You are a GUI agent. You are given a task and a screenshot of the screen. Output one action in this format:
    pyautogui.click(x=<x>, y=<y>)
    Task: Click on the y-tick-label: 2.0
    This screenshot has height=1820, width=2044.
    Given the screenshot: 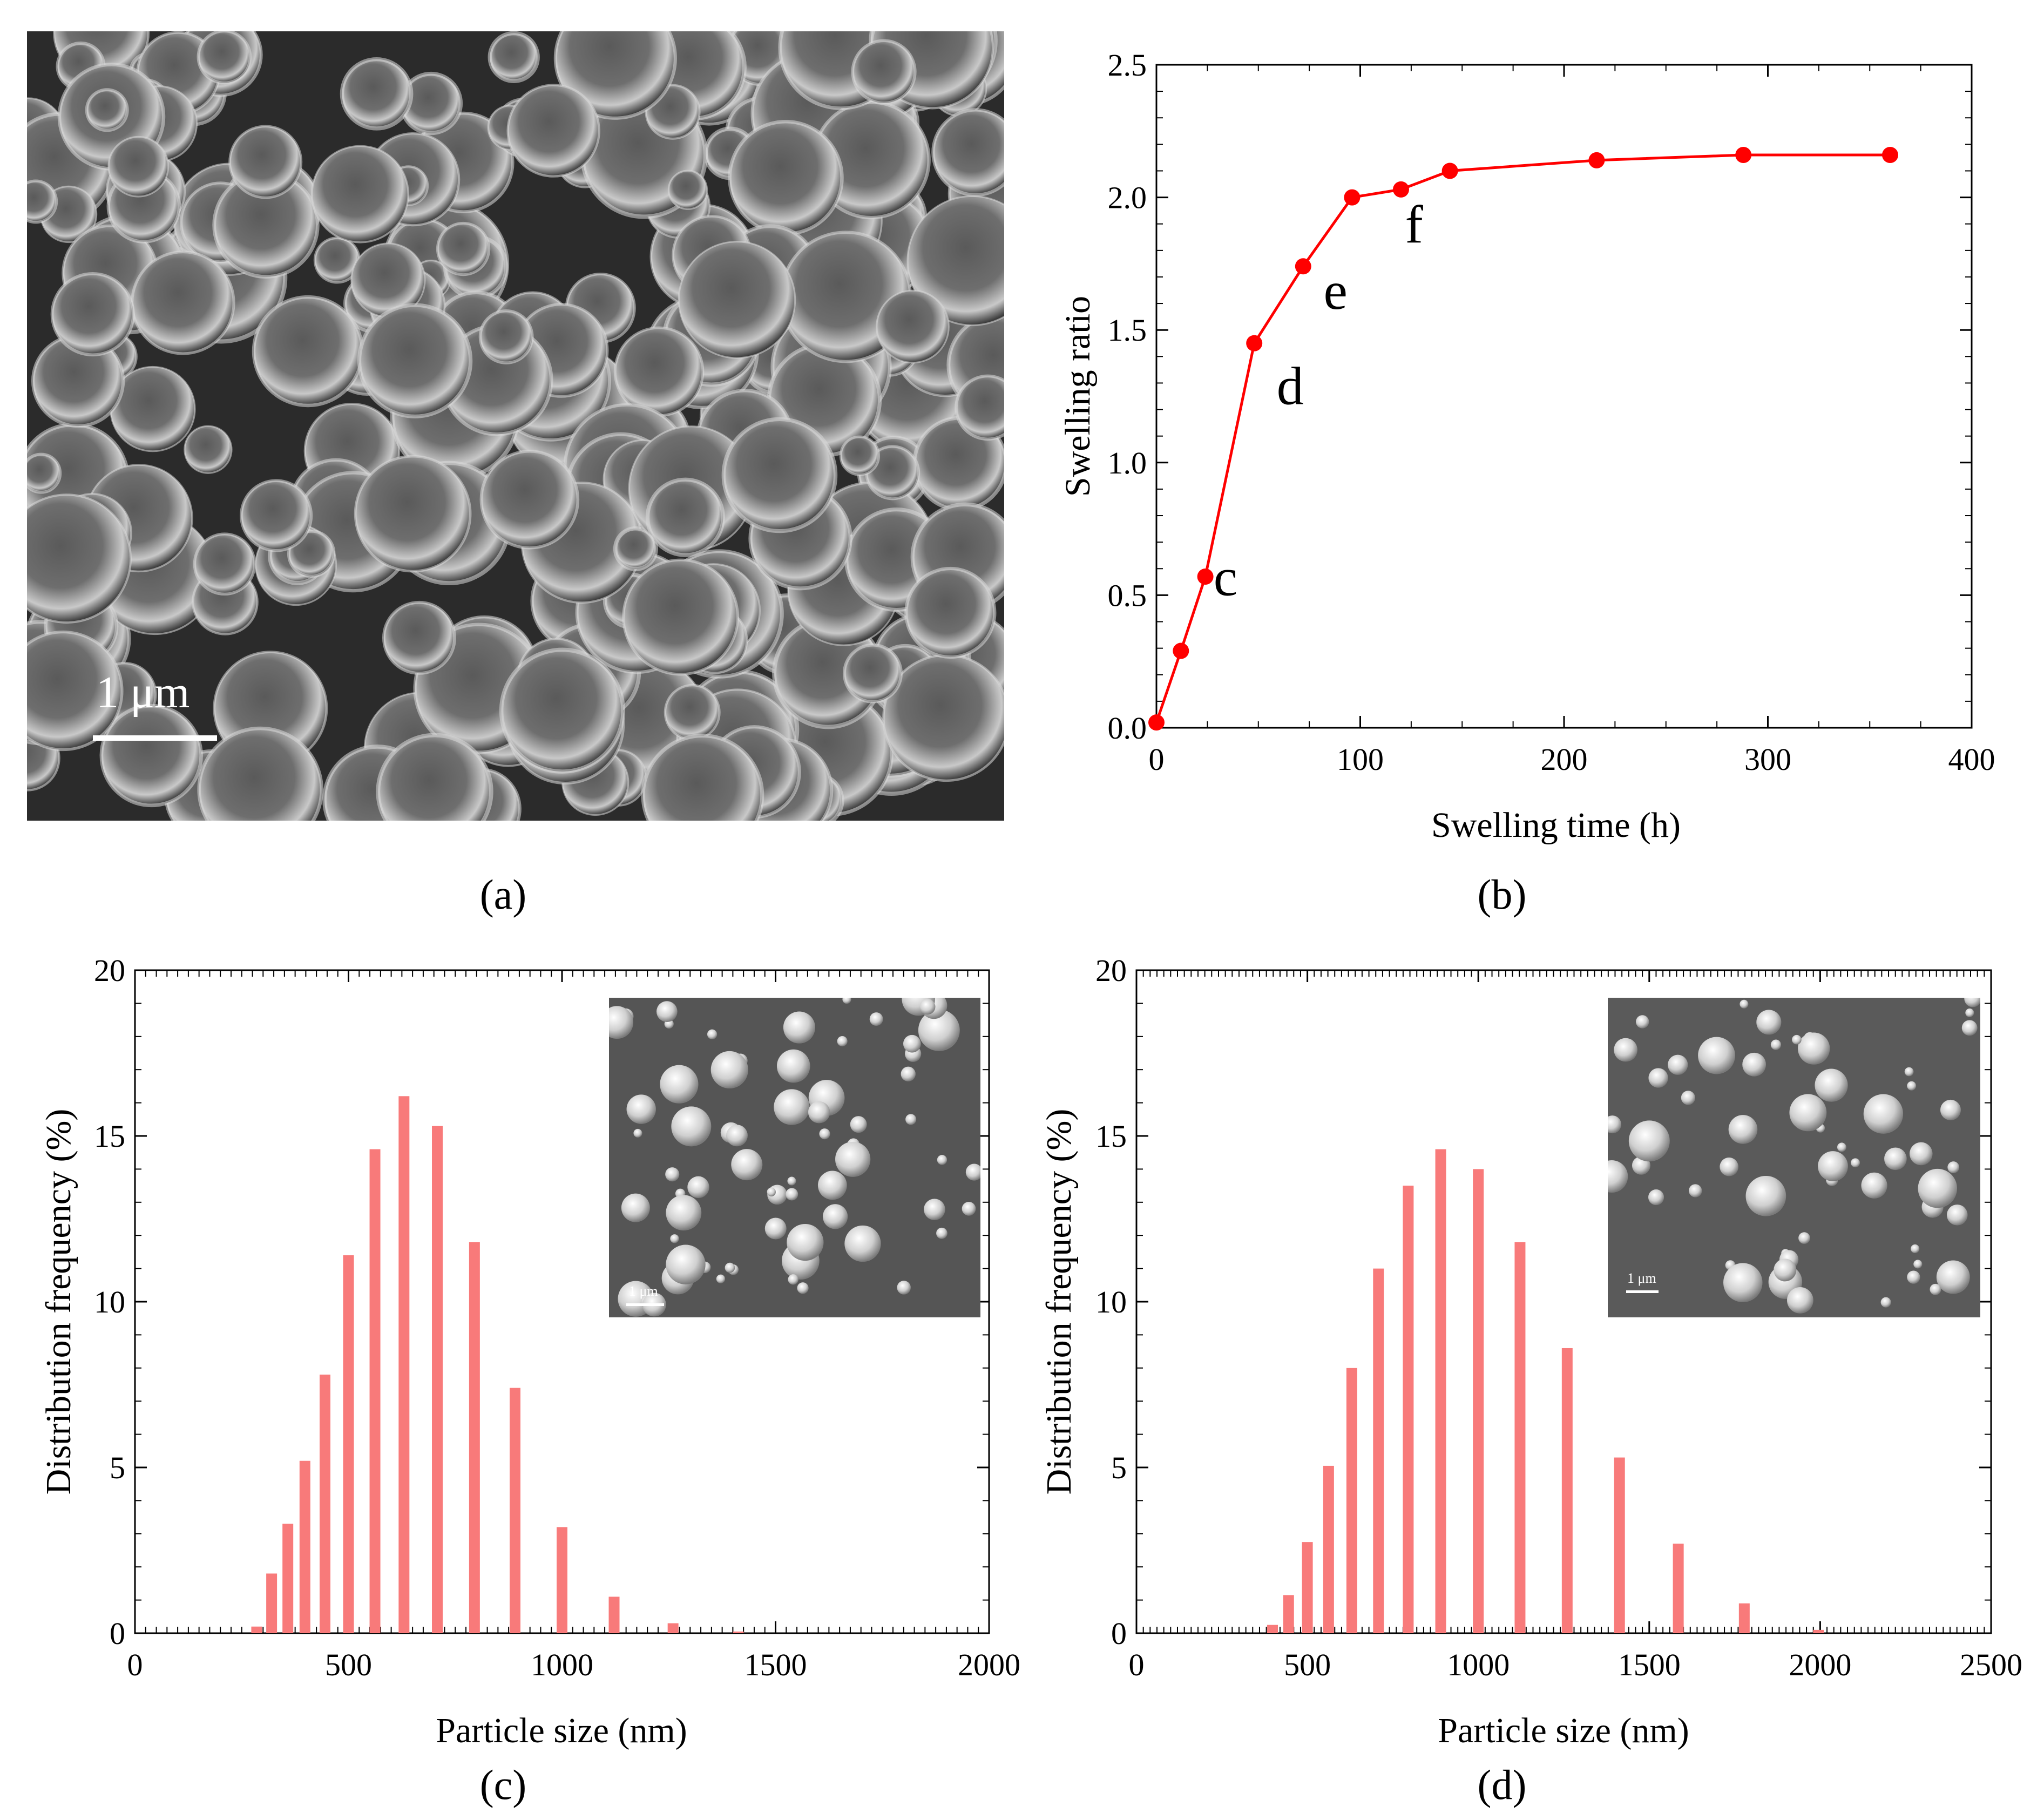 What is the action you would take?
    pyautogui.click(x=1127, y=197)
    